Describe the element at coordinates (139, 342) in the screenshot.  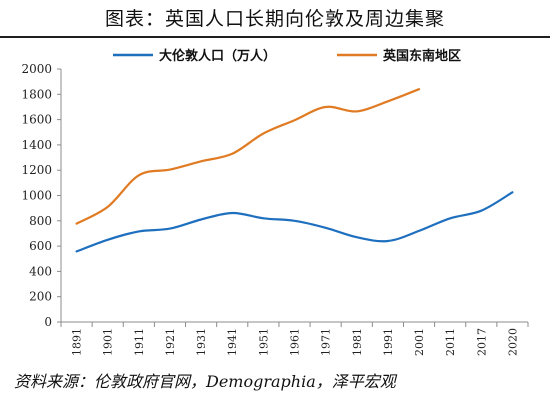
I see `x-tick-label: 1911` at that location.